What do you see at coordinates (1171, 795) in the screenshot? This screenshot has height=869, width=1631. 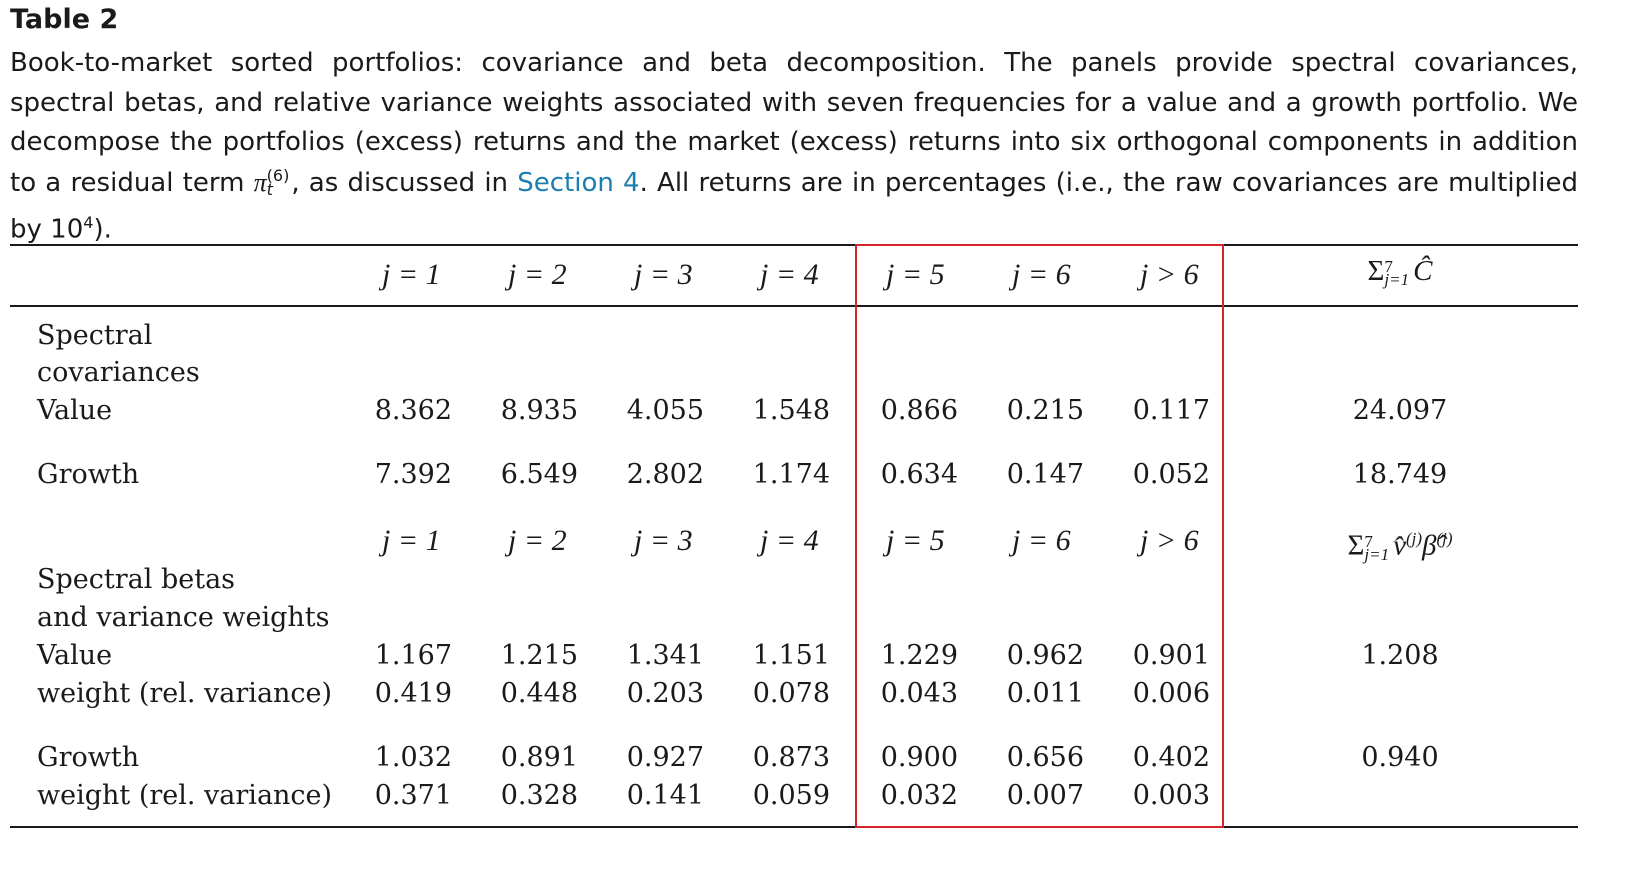 I see `panel-2-row-4-value-7: 0.003` at bounding box center [1171, 795].